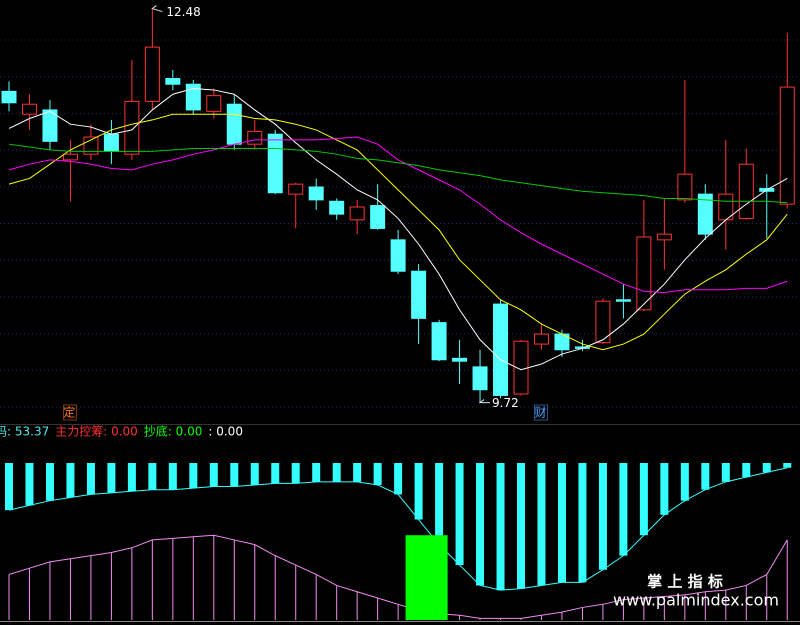 This screenshot has width=800, height=625. I want to click on legend-text: 主力控筹: 0.00, so click(96, 432).